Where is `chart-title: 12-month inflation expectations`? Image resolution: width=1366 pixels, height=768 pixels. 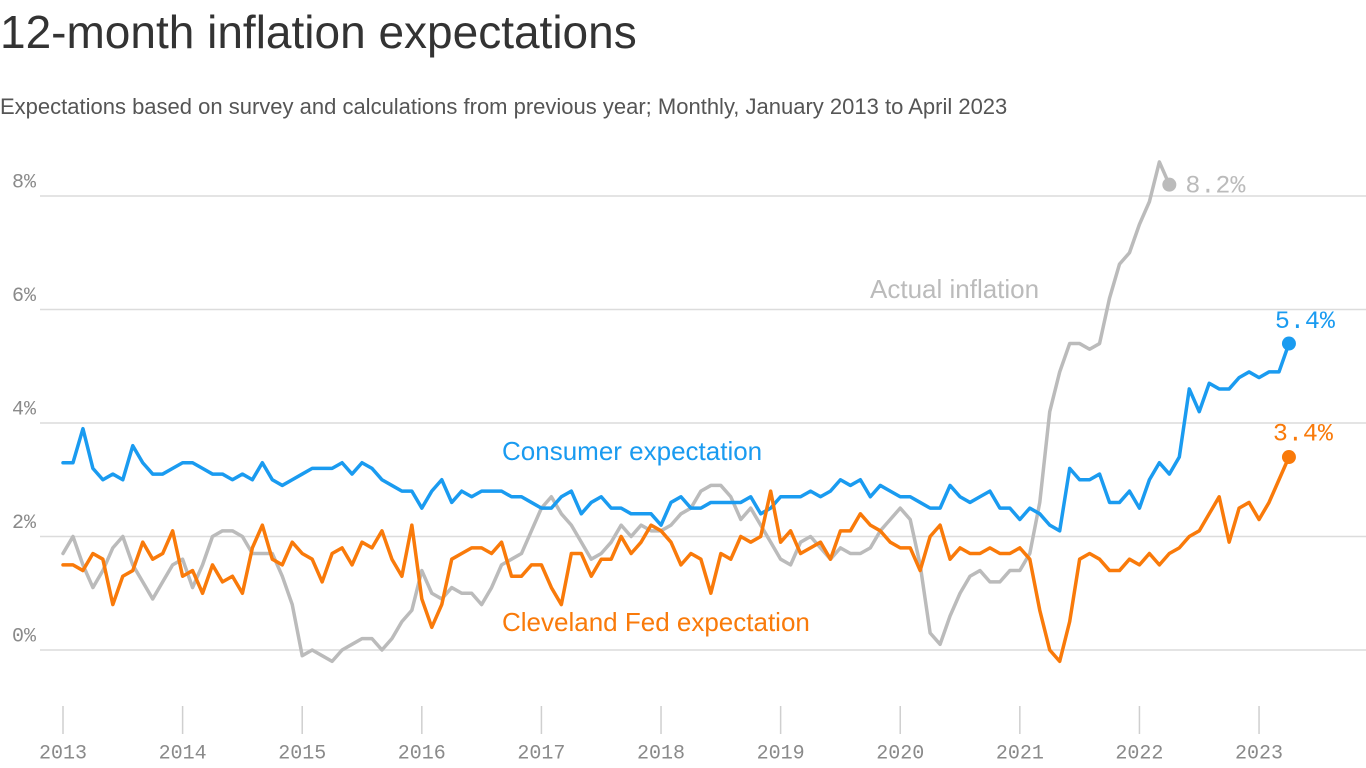
chart-title: 12-month inflation expectations is located at coordinates (318, 32).